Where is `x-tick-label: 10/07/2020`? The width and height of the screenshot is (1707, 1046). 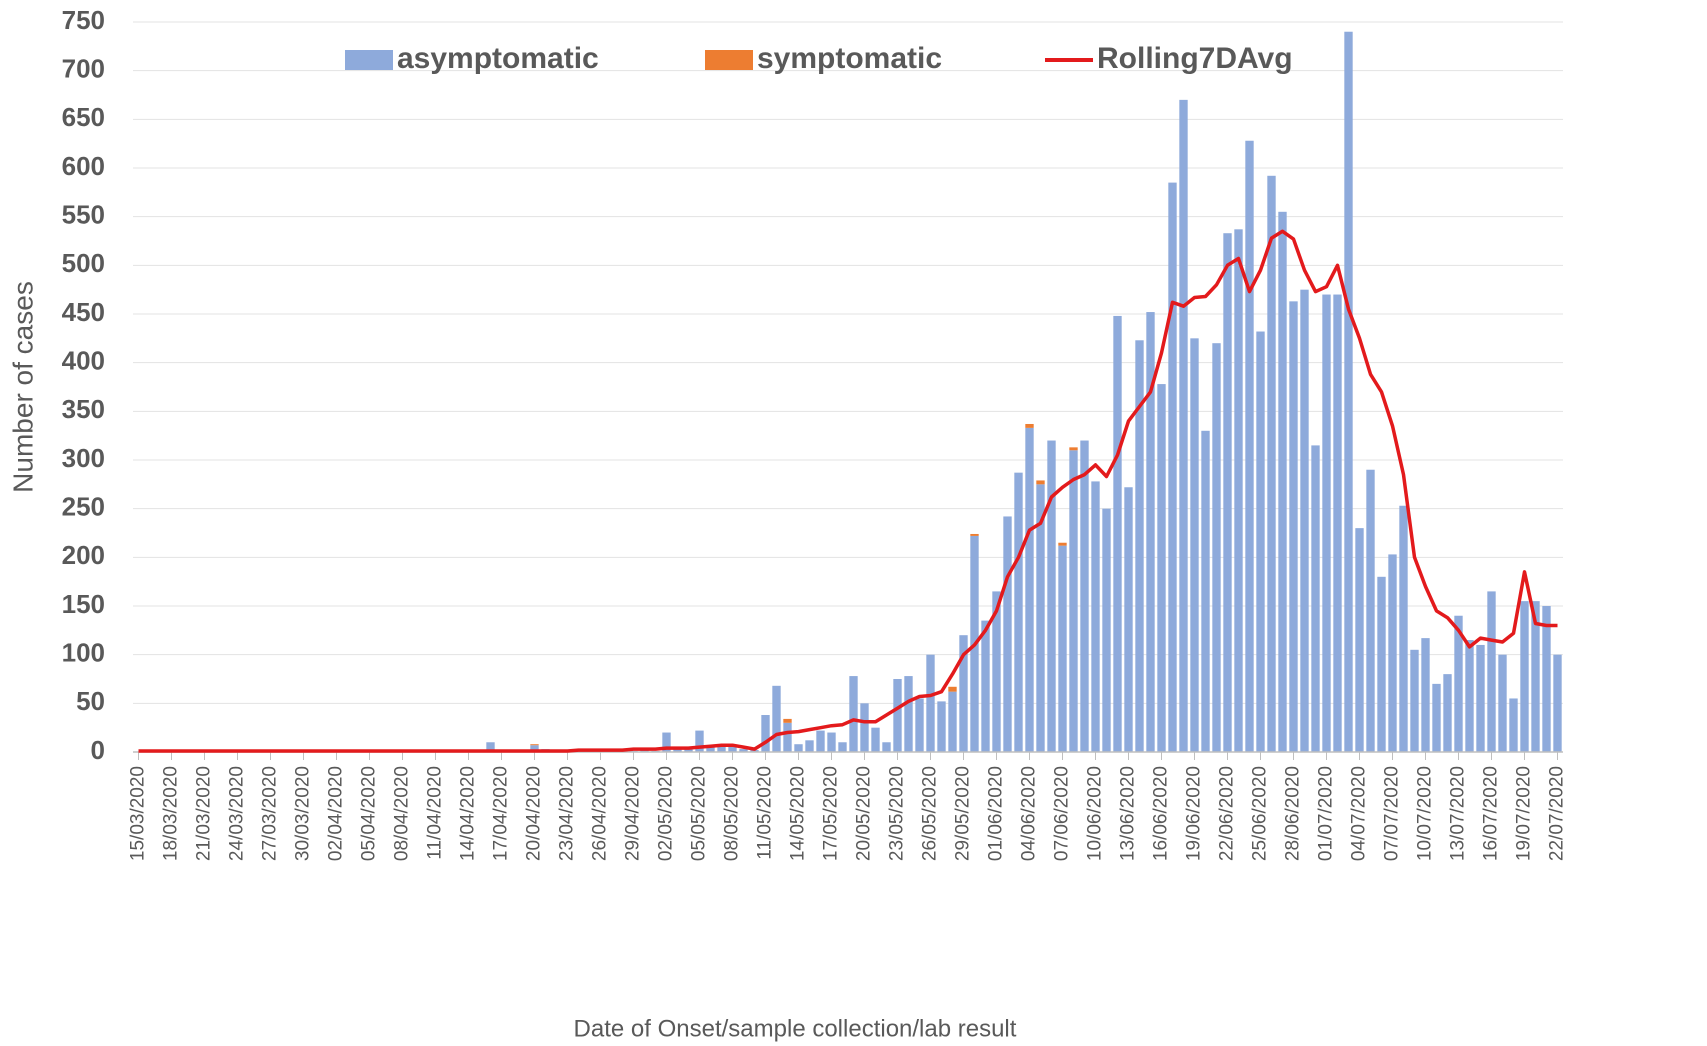 x-tick-label: 10/07/2020 is located at coordinates (1425, 813).